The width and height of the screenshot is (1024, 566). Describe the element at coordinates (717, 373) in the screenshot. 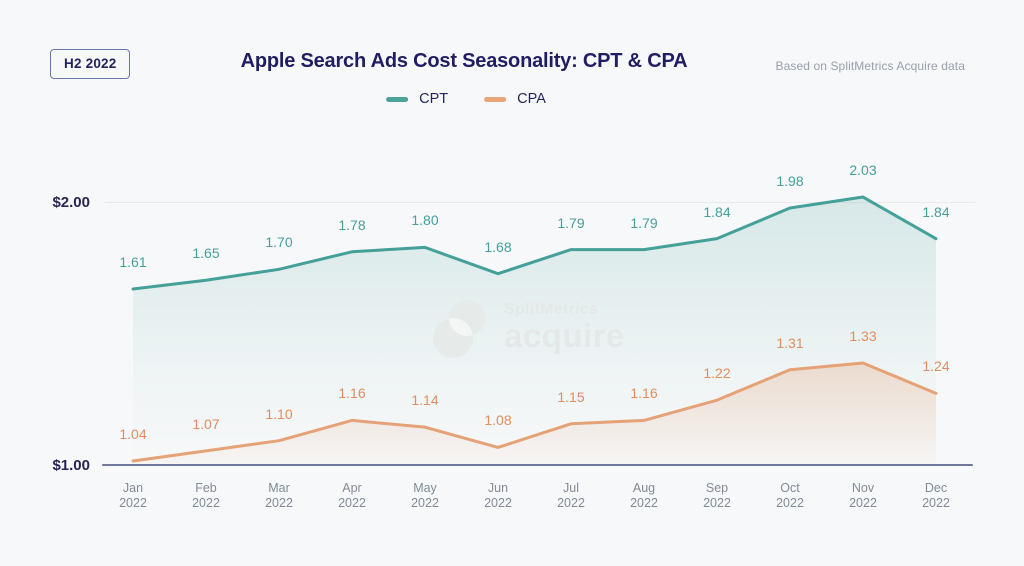

I see `cpa-value-label-sep: 1.22` at that location.